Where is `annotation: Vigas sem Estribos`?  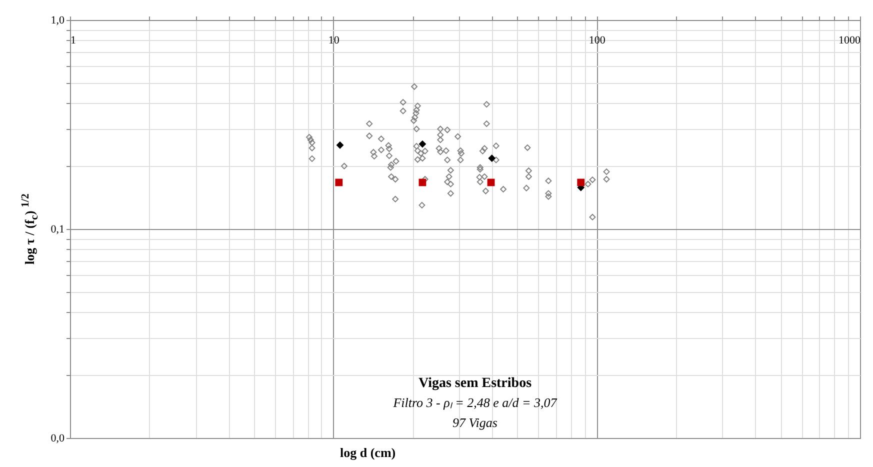 annotation: Vigas sem Estribos is located at coordinates (475, 383).